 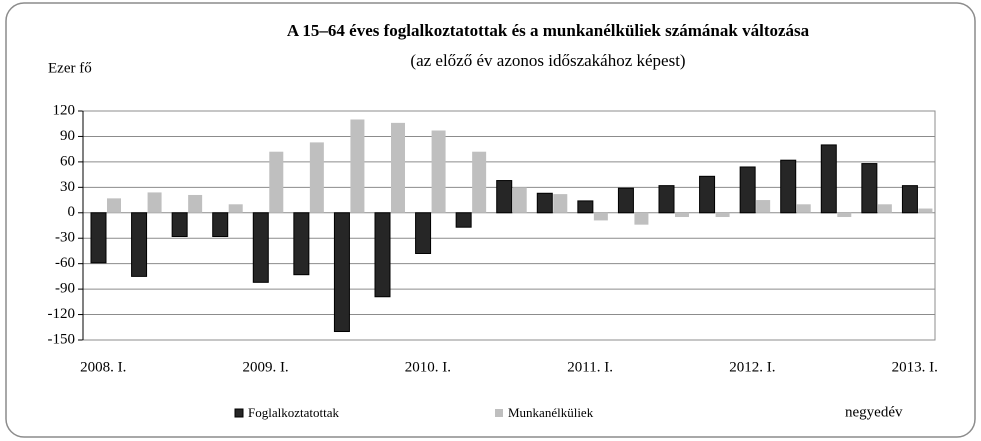 I want to click on x-tick-label: 2012. I., so click(x=752, y=367).